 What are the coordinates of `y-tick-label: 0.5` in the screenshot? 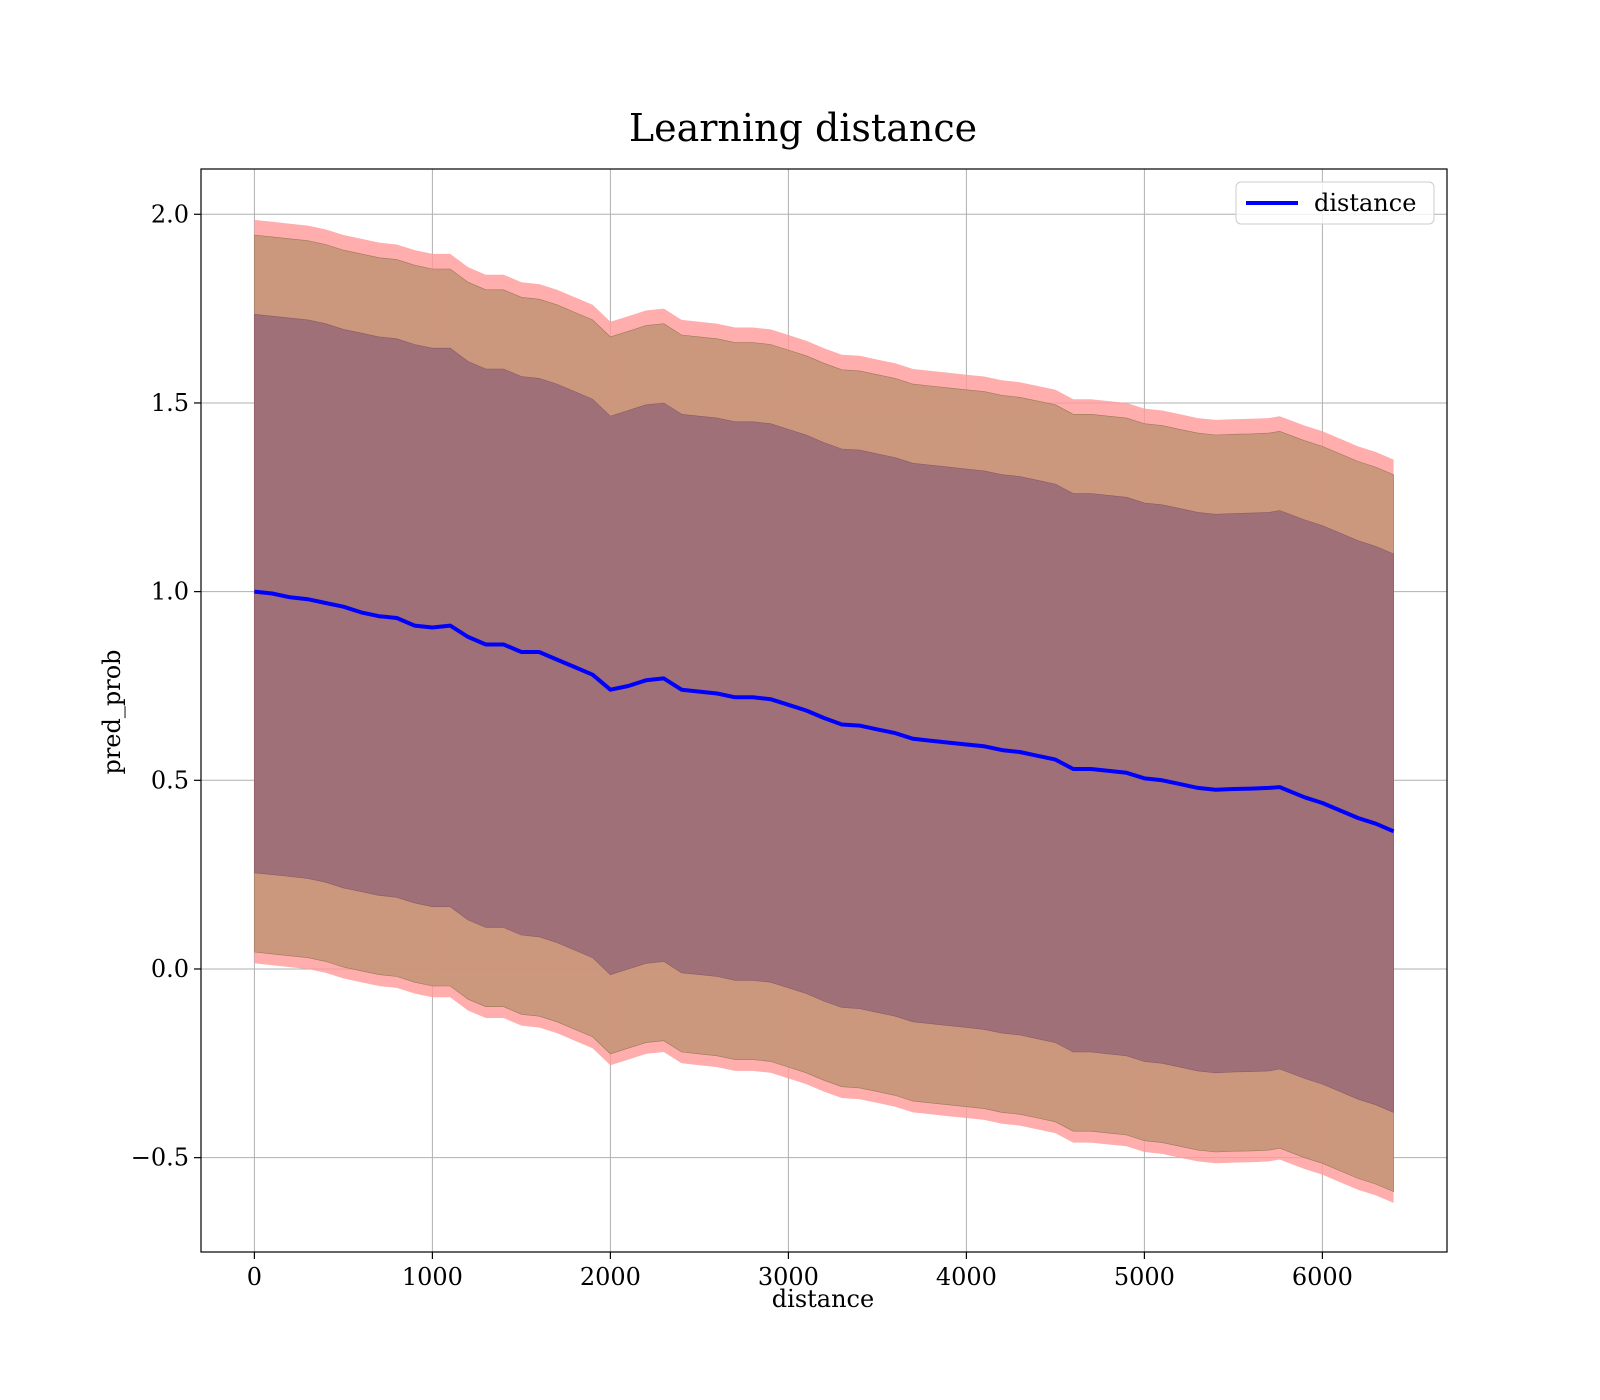 It's located at (170, 780).